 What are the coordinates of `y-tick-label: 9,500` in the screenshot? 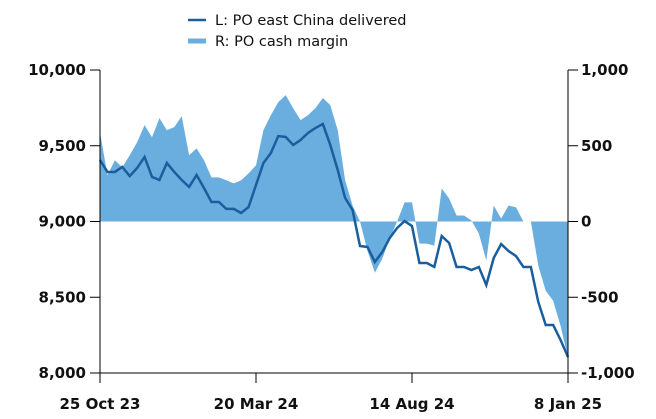 It's located at (62, 146).